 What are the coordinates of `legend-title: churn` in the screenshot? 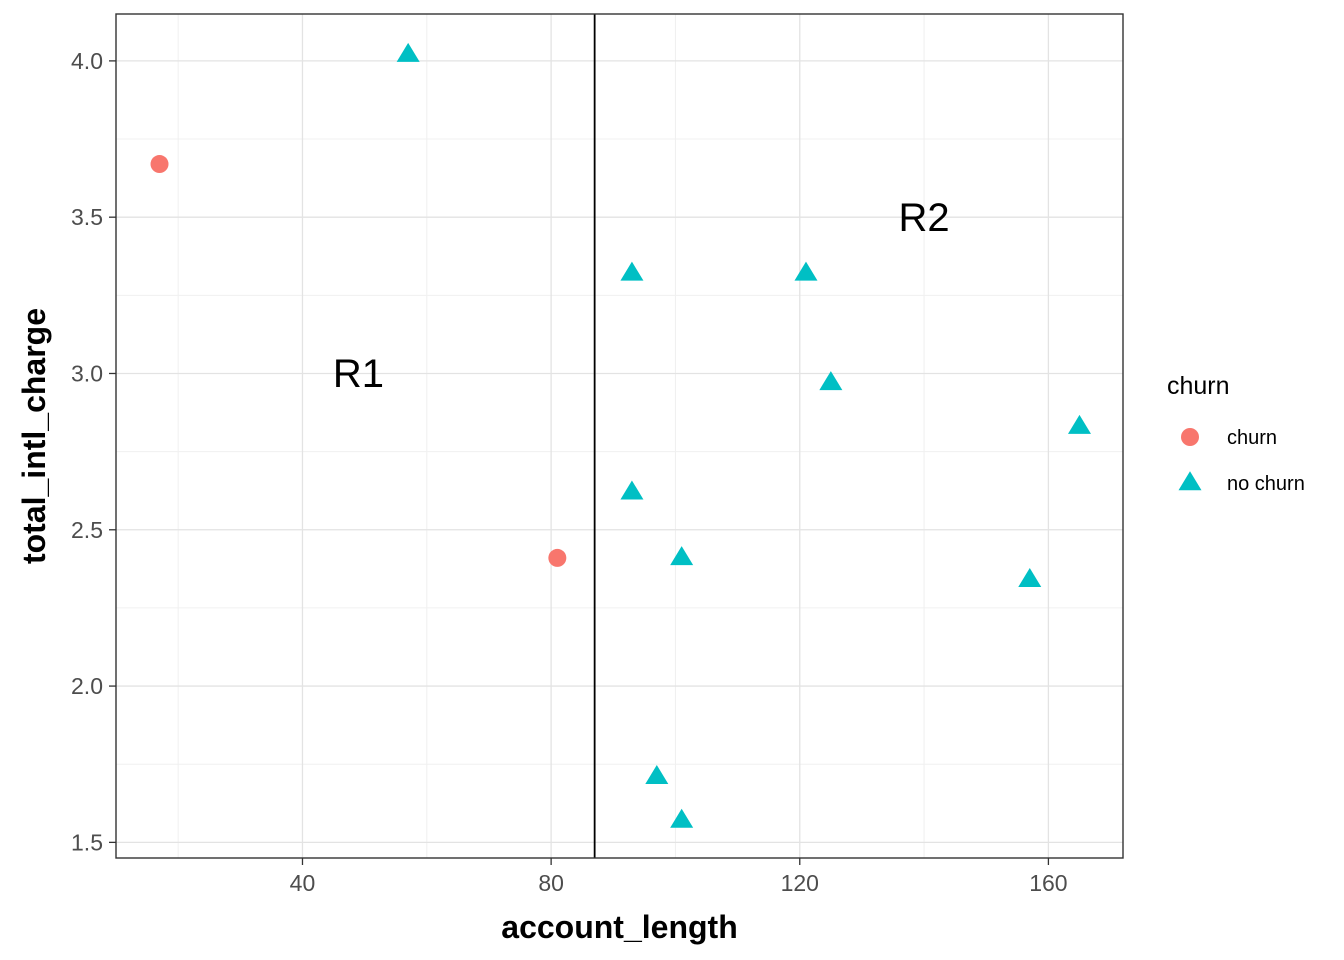 It's located at (1198, 386).